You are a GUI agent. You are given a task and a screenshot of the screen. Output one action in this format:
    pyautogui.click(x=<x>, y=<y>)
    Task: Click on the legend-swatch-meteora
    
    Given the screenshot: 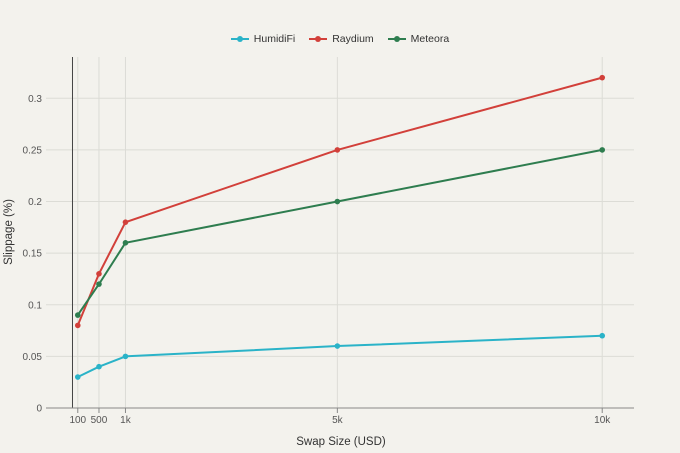 What is the action you would take?
    pyautogui.click(x=396, y=39)
    